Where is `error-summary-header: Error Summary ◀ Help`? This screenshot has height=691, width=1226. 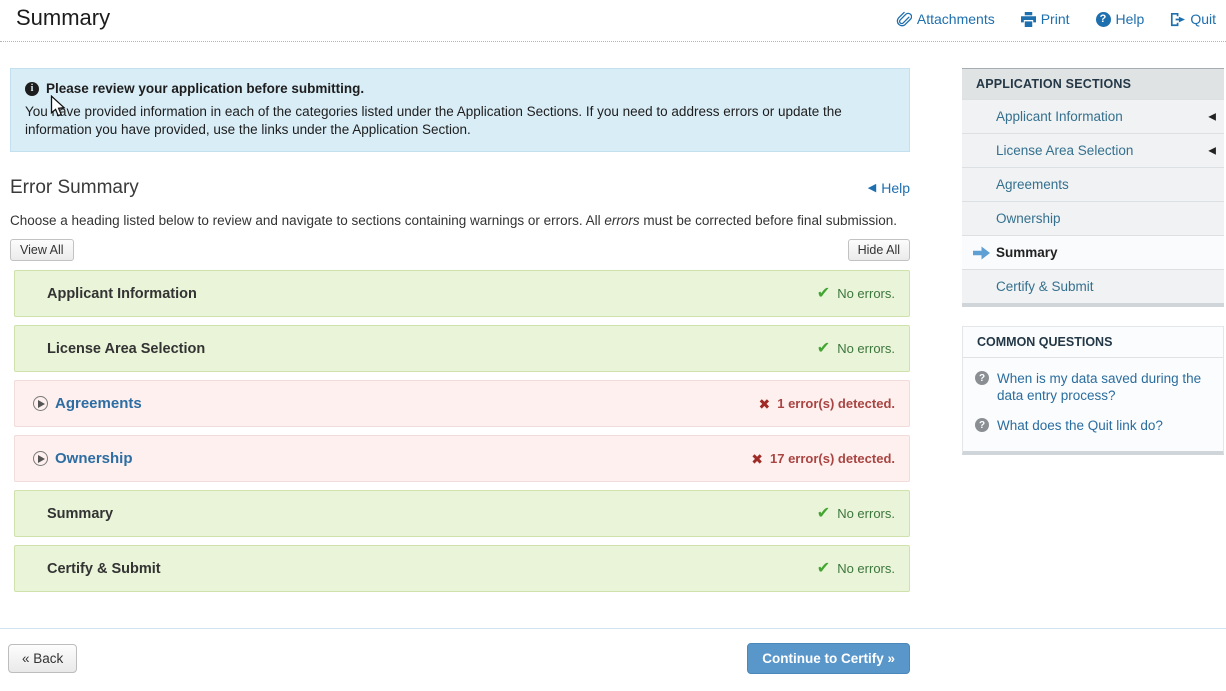
error-summary-header: Error Summary ◀ Help is located at coordinates (460, 188).